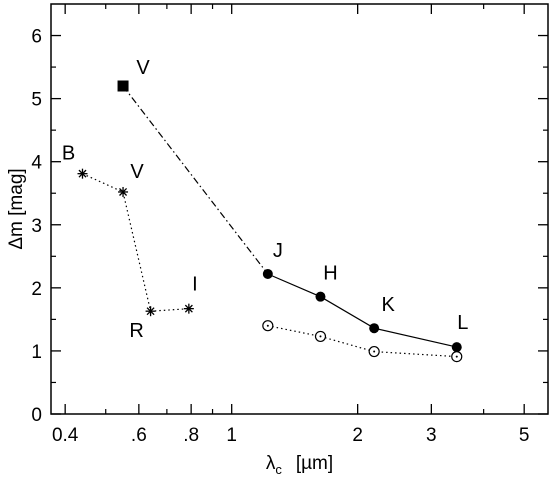 This screenshot has height=478, width=552. Describe the element at coordinates (314, 463) in the screenshot. I see `x-axis-label-unit: [µm]` at that location.